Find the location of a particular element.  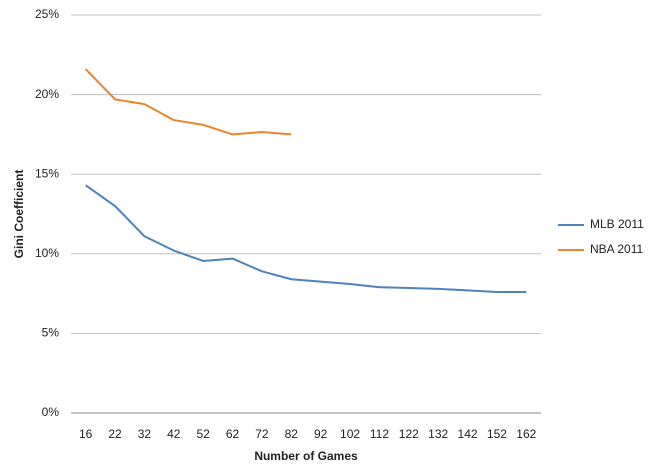

x-tick-label: 132 is located at coordinates (438, 434).